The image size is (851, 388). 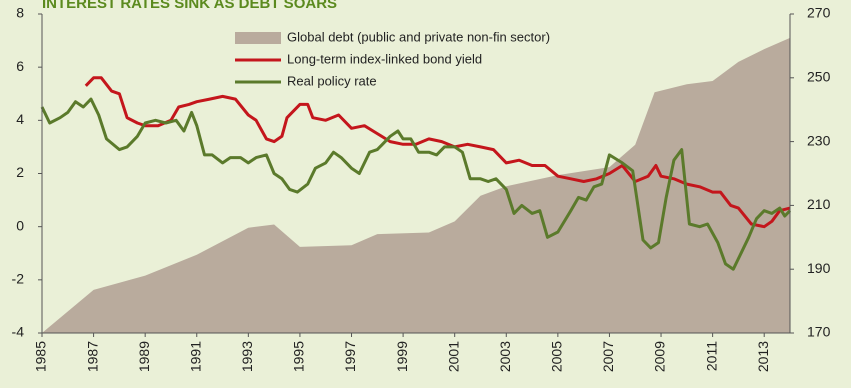 What do you see at coordinates (505, 356) in the screenshot?
I see `x-tick-label: 2003` at bounding box center [505, 356].